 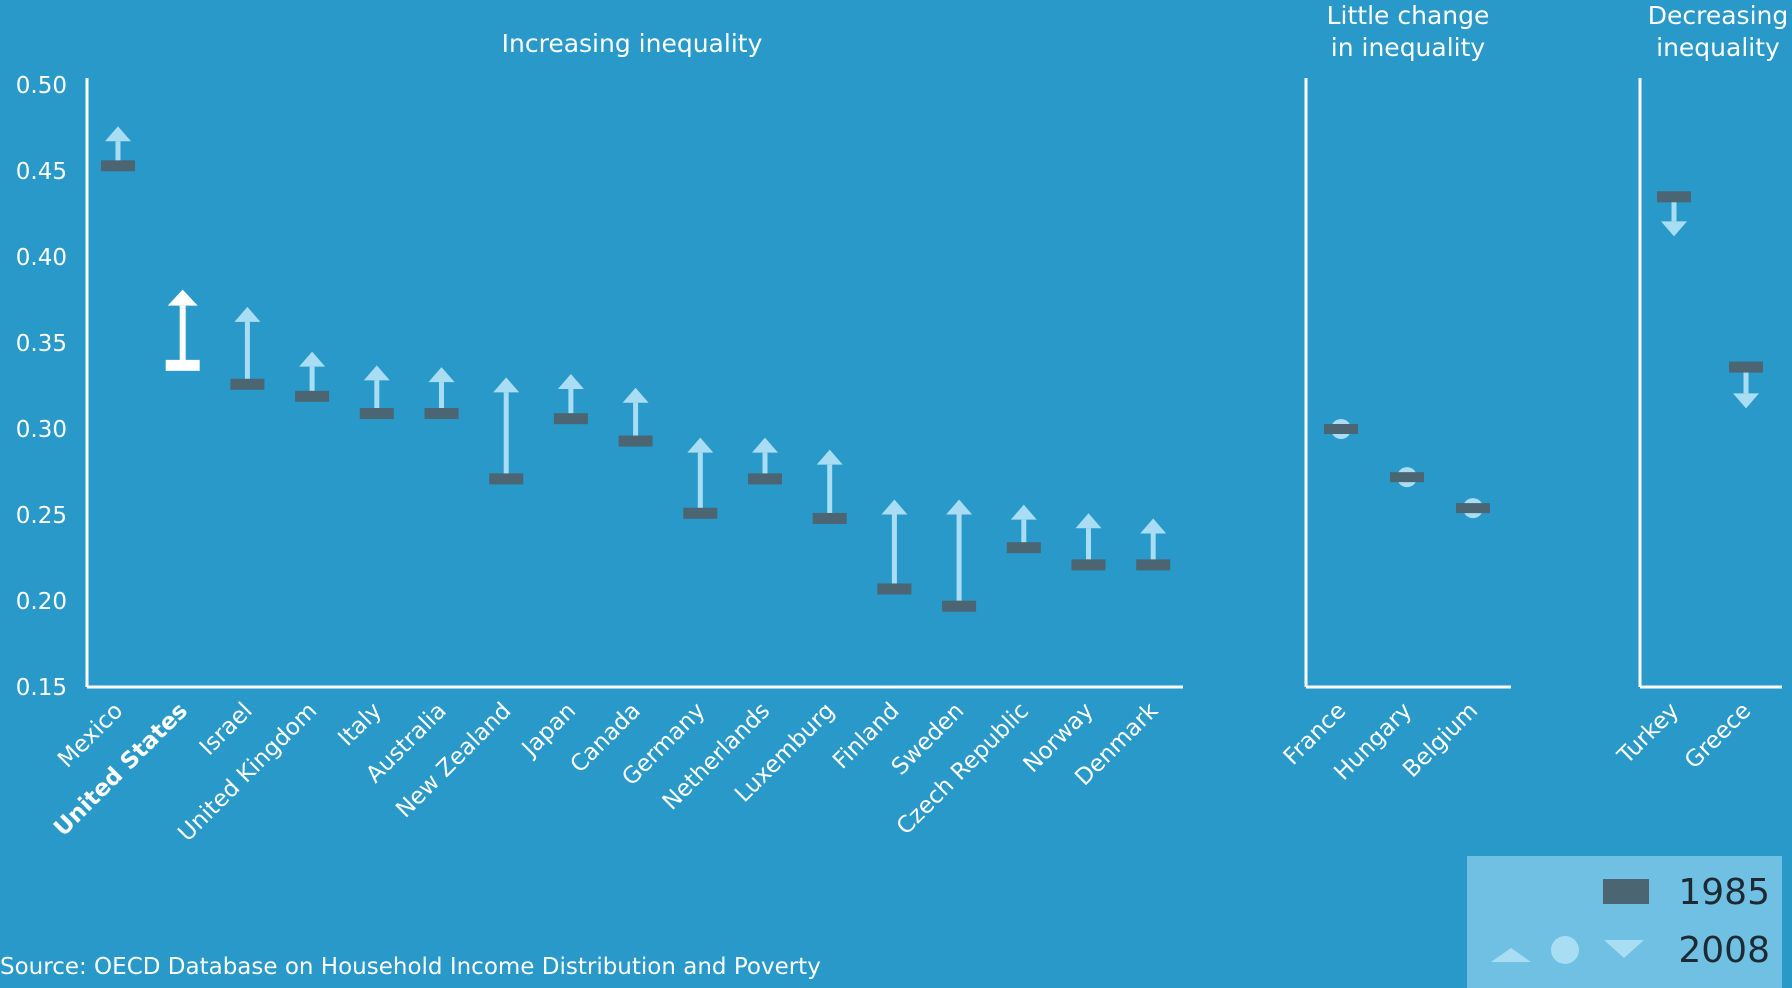 I want to click on arrow-head-2008-mexico, so click(x=118, y=134).